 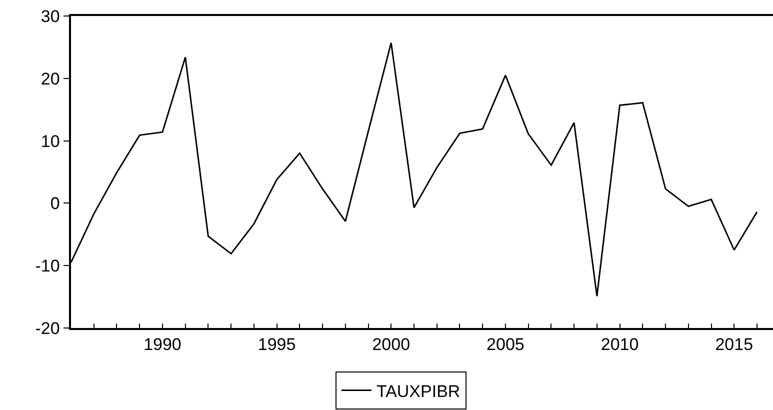 I want to click on x-tick-label: 1995, so click(x=277, y=344).